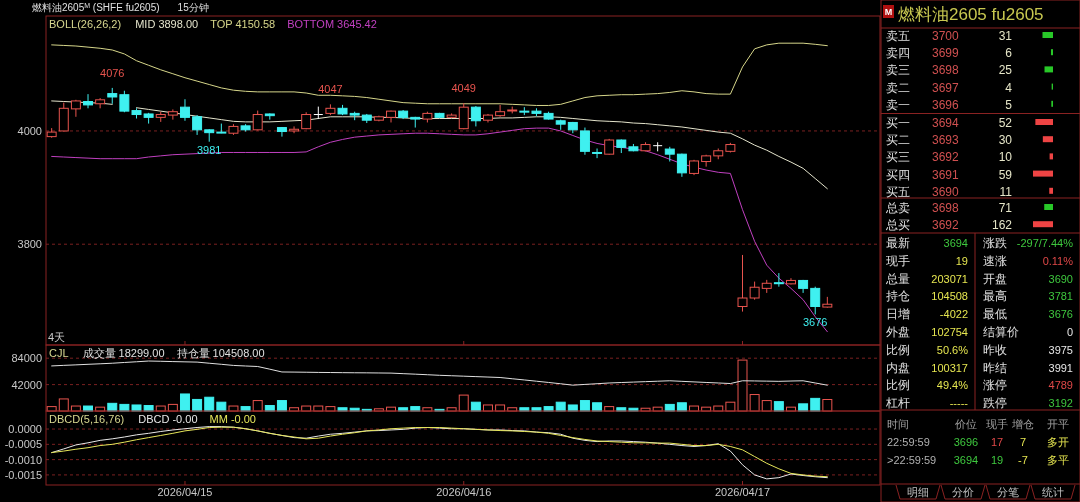  Describe the element at coordinates (209, 149) in the screenshot. I see `annotation: 3981` at that location.